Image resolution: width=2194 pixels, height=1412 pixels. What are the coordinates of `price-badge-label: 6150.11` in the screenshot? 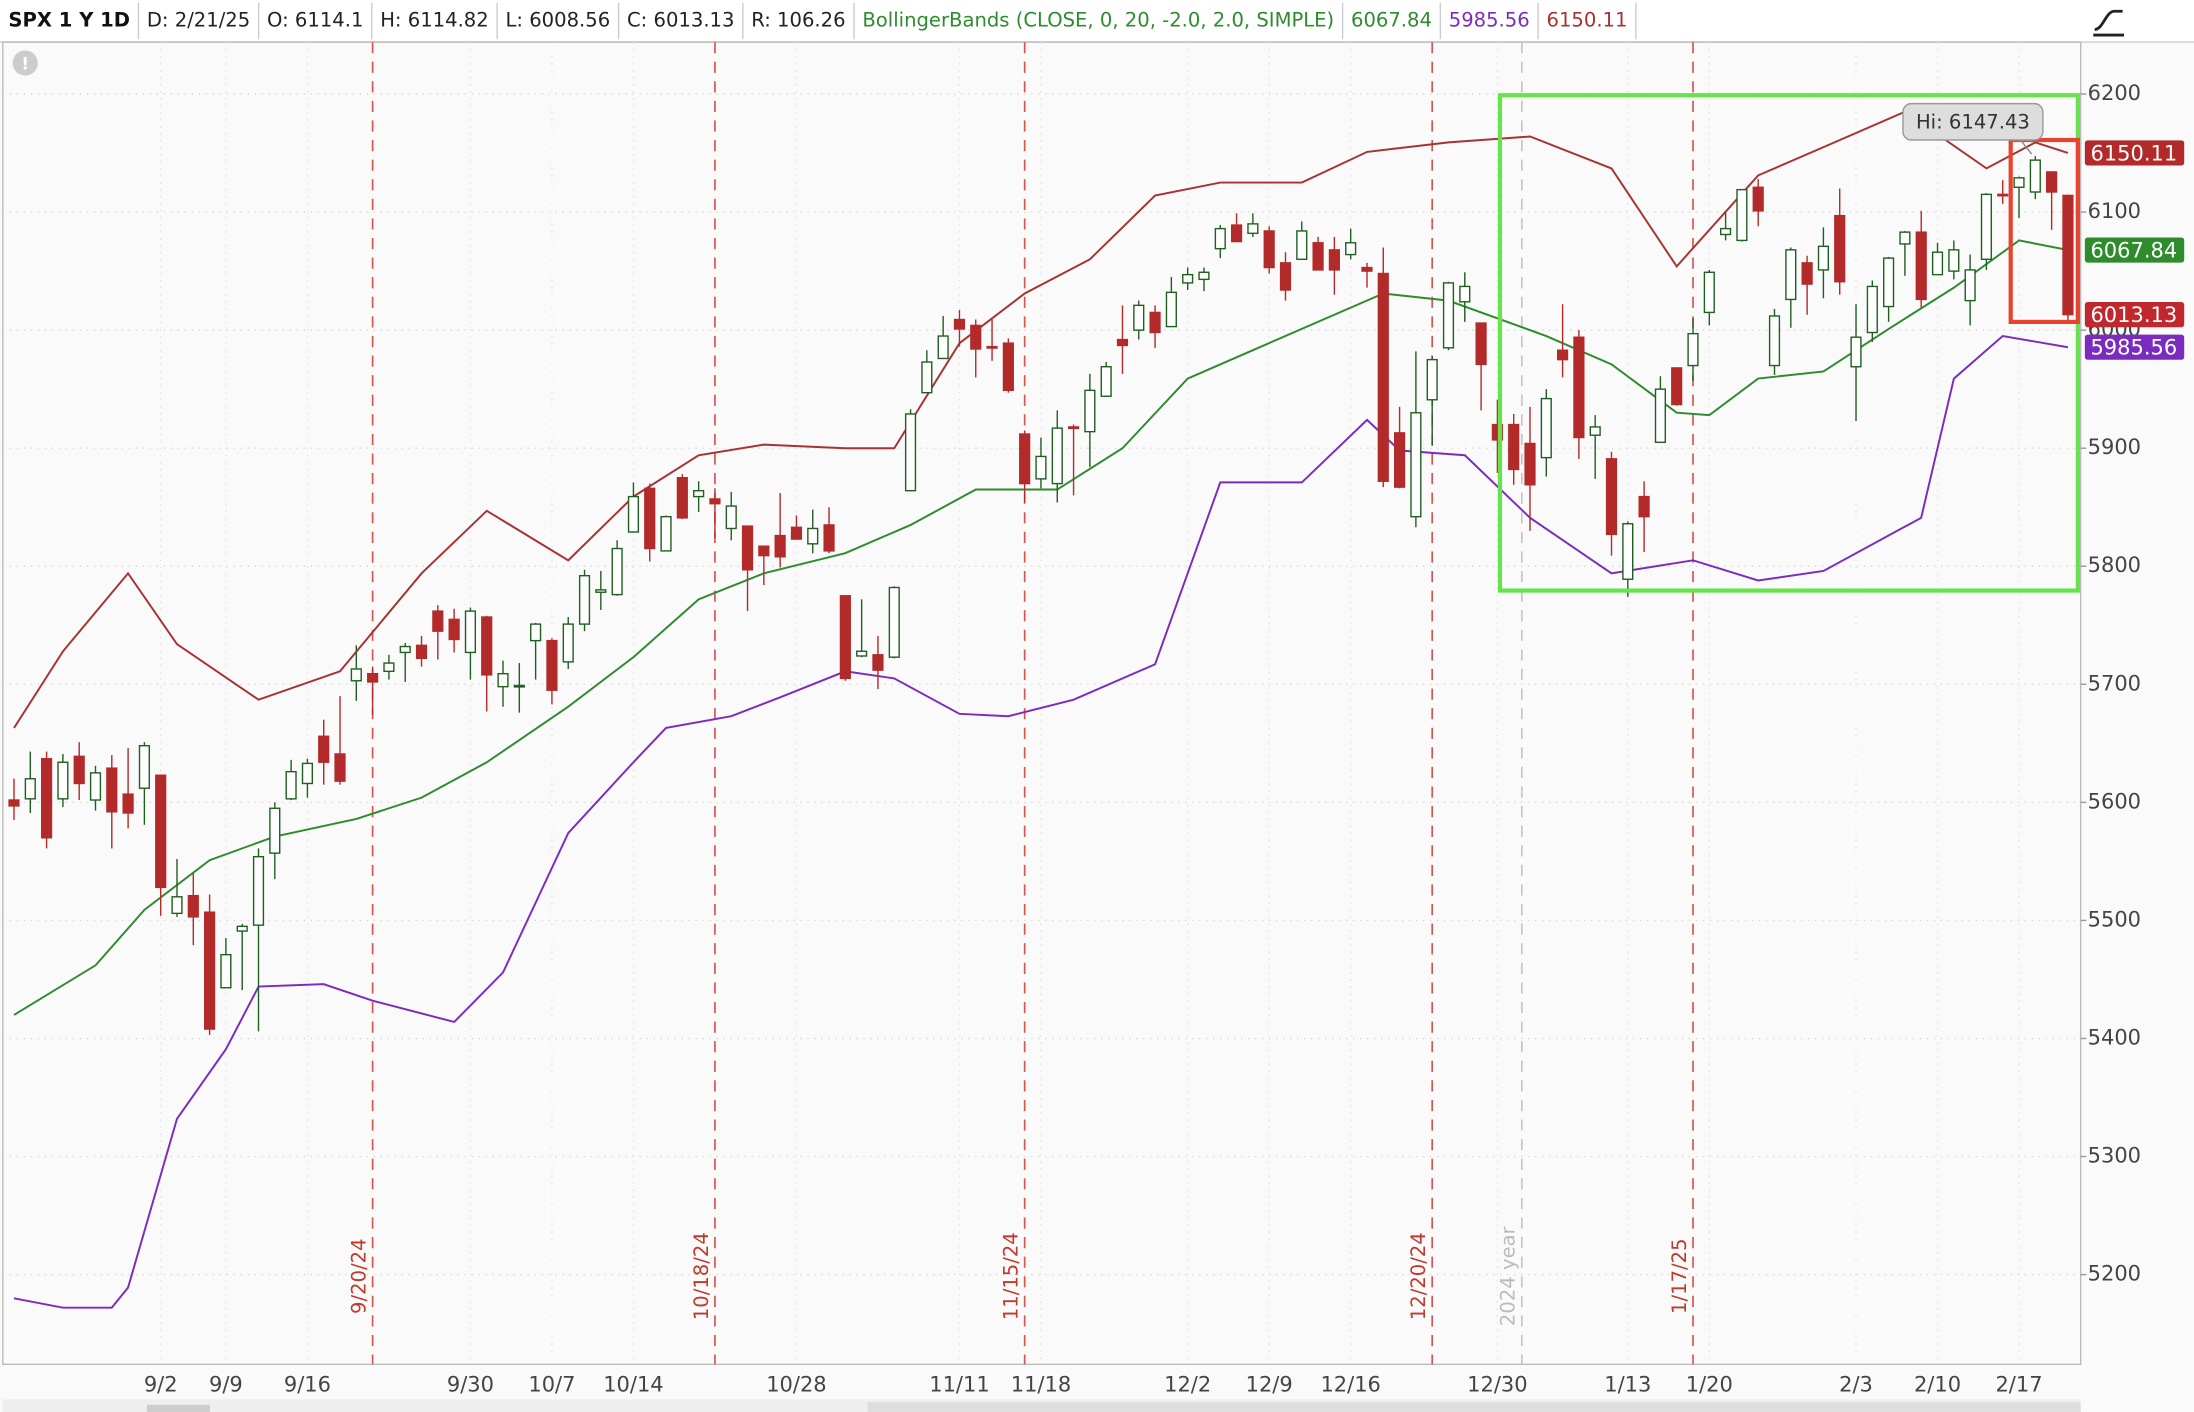 It's located at (2133, 153).